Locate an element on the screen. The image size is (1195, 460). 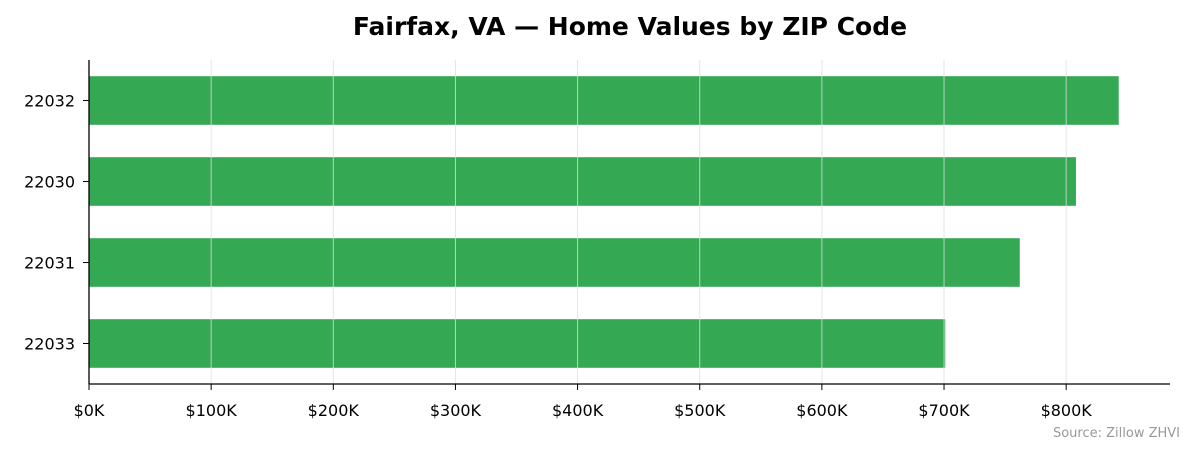
x-tick-label: $200K is located at coordinates (334, 410).